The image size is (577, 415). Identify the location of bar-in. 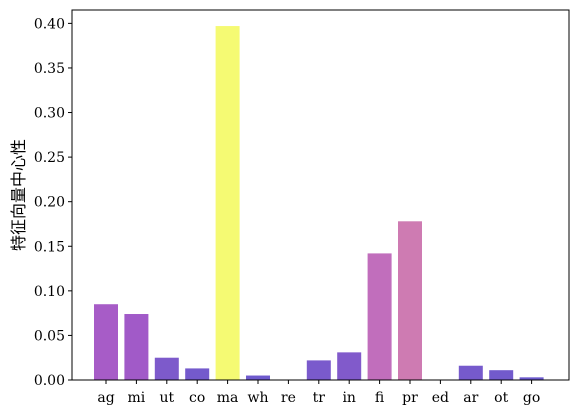
(349, 366).